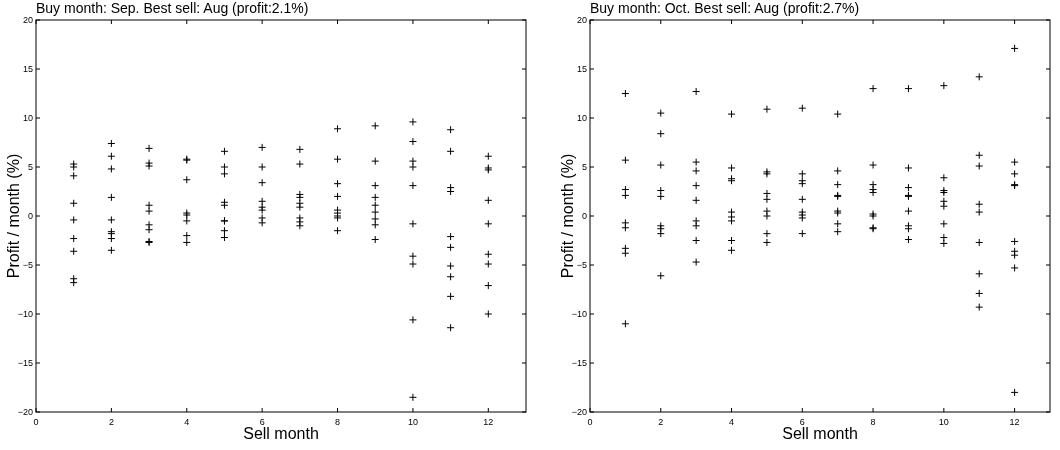 The image size is (1060, 450). I want to click on chart-title: Buy month: Sep. Best sell: Aug (profit:2.1%), so click(172, 8).